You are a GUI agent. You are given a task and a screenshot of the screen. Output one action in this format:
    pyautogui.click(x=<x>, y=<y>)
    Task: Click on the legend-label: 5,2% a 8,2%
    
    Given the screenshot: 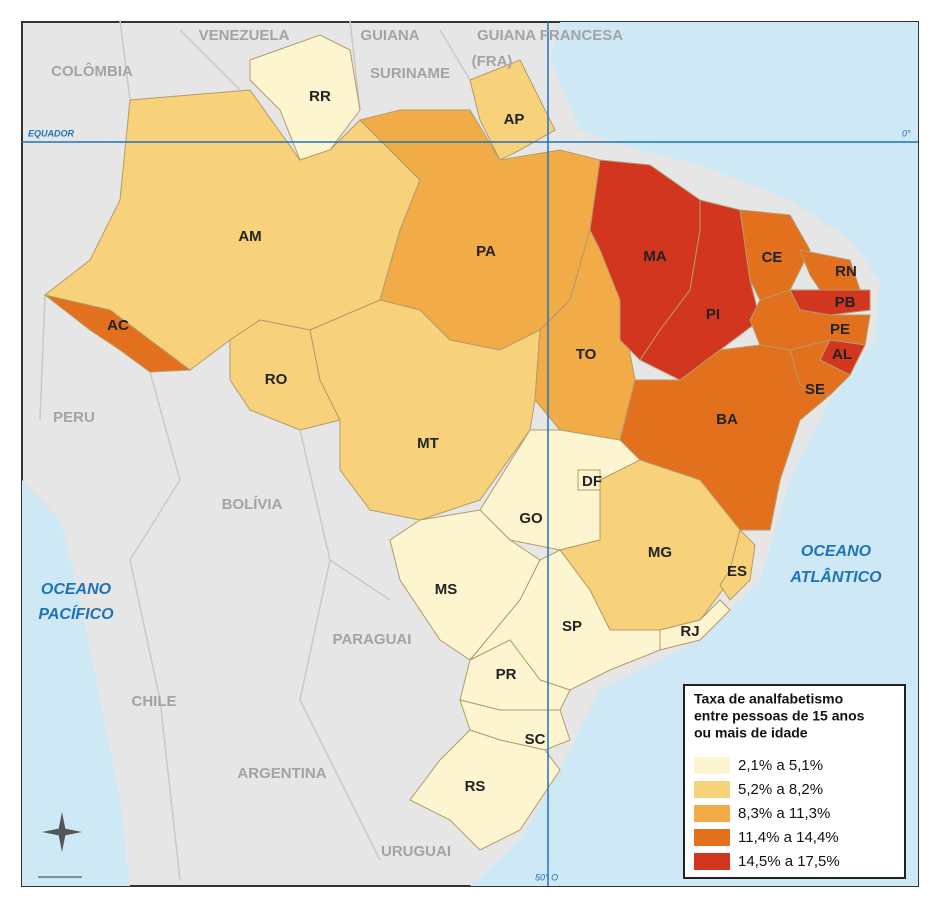 What is the action you would take?
    pyautogui.click(x=780, y=789)
    